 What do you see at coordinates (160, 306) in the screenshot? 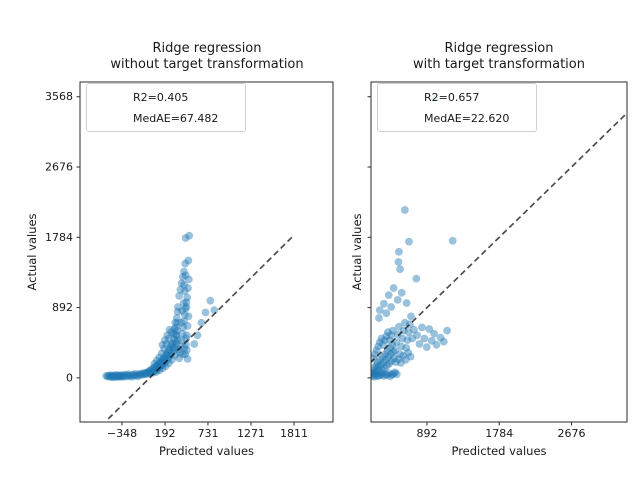
I see `scatter-series` at bounding box center [160, 306].